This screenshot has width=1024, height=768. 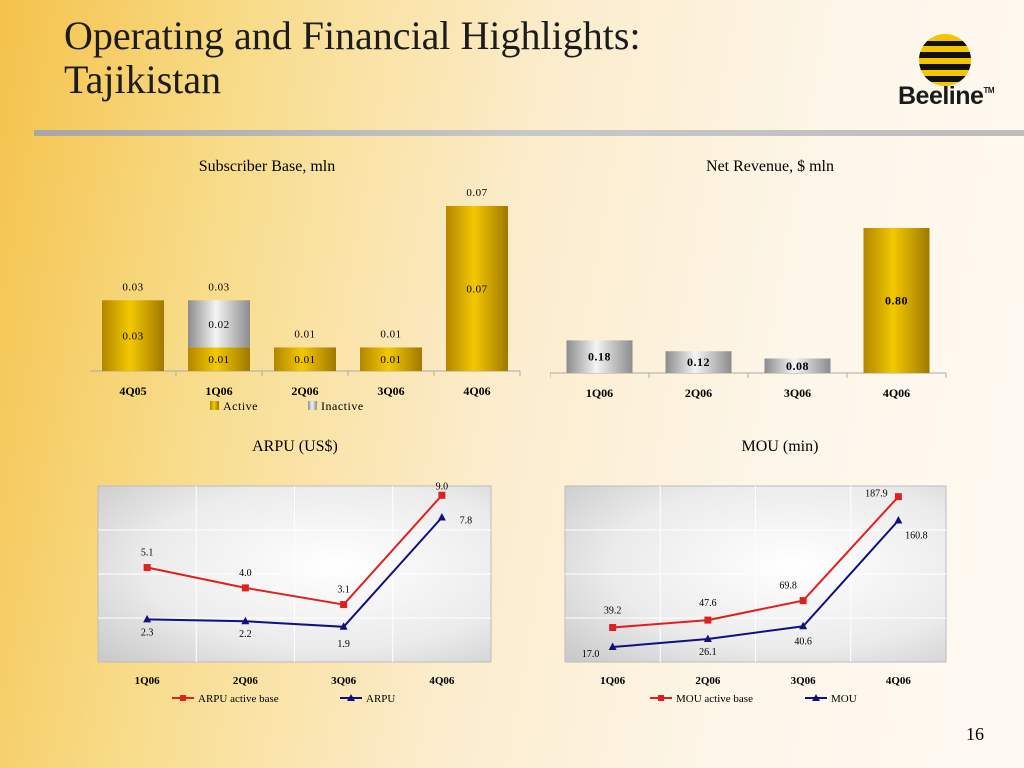 What do you see at coordinates (613, 611) in the screenshot?
I see `mou-data-label: 39.2` at bounding box center [613, 611].